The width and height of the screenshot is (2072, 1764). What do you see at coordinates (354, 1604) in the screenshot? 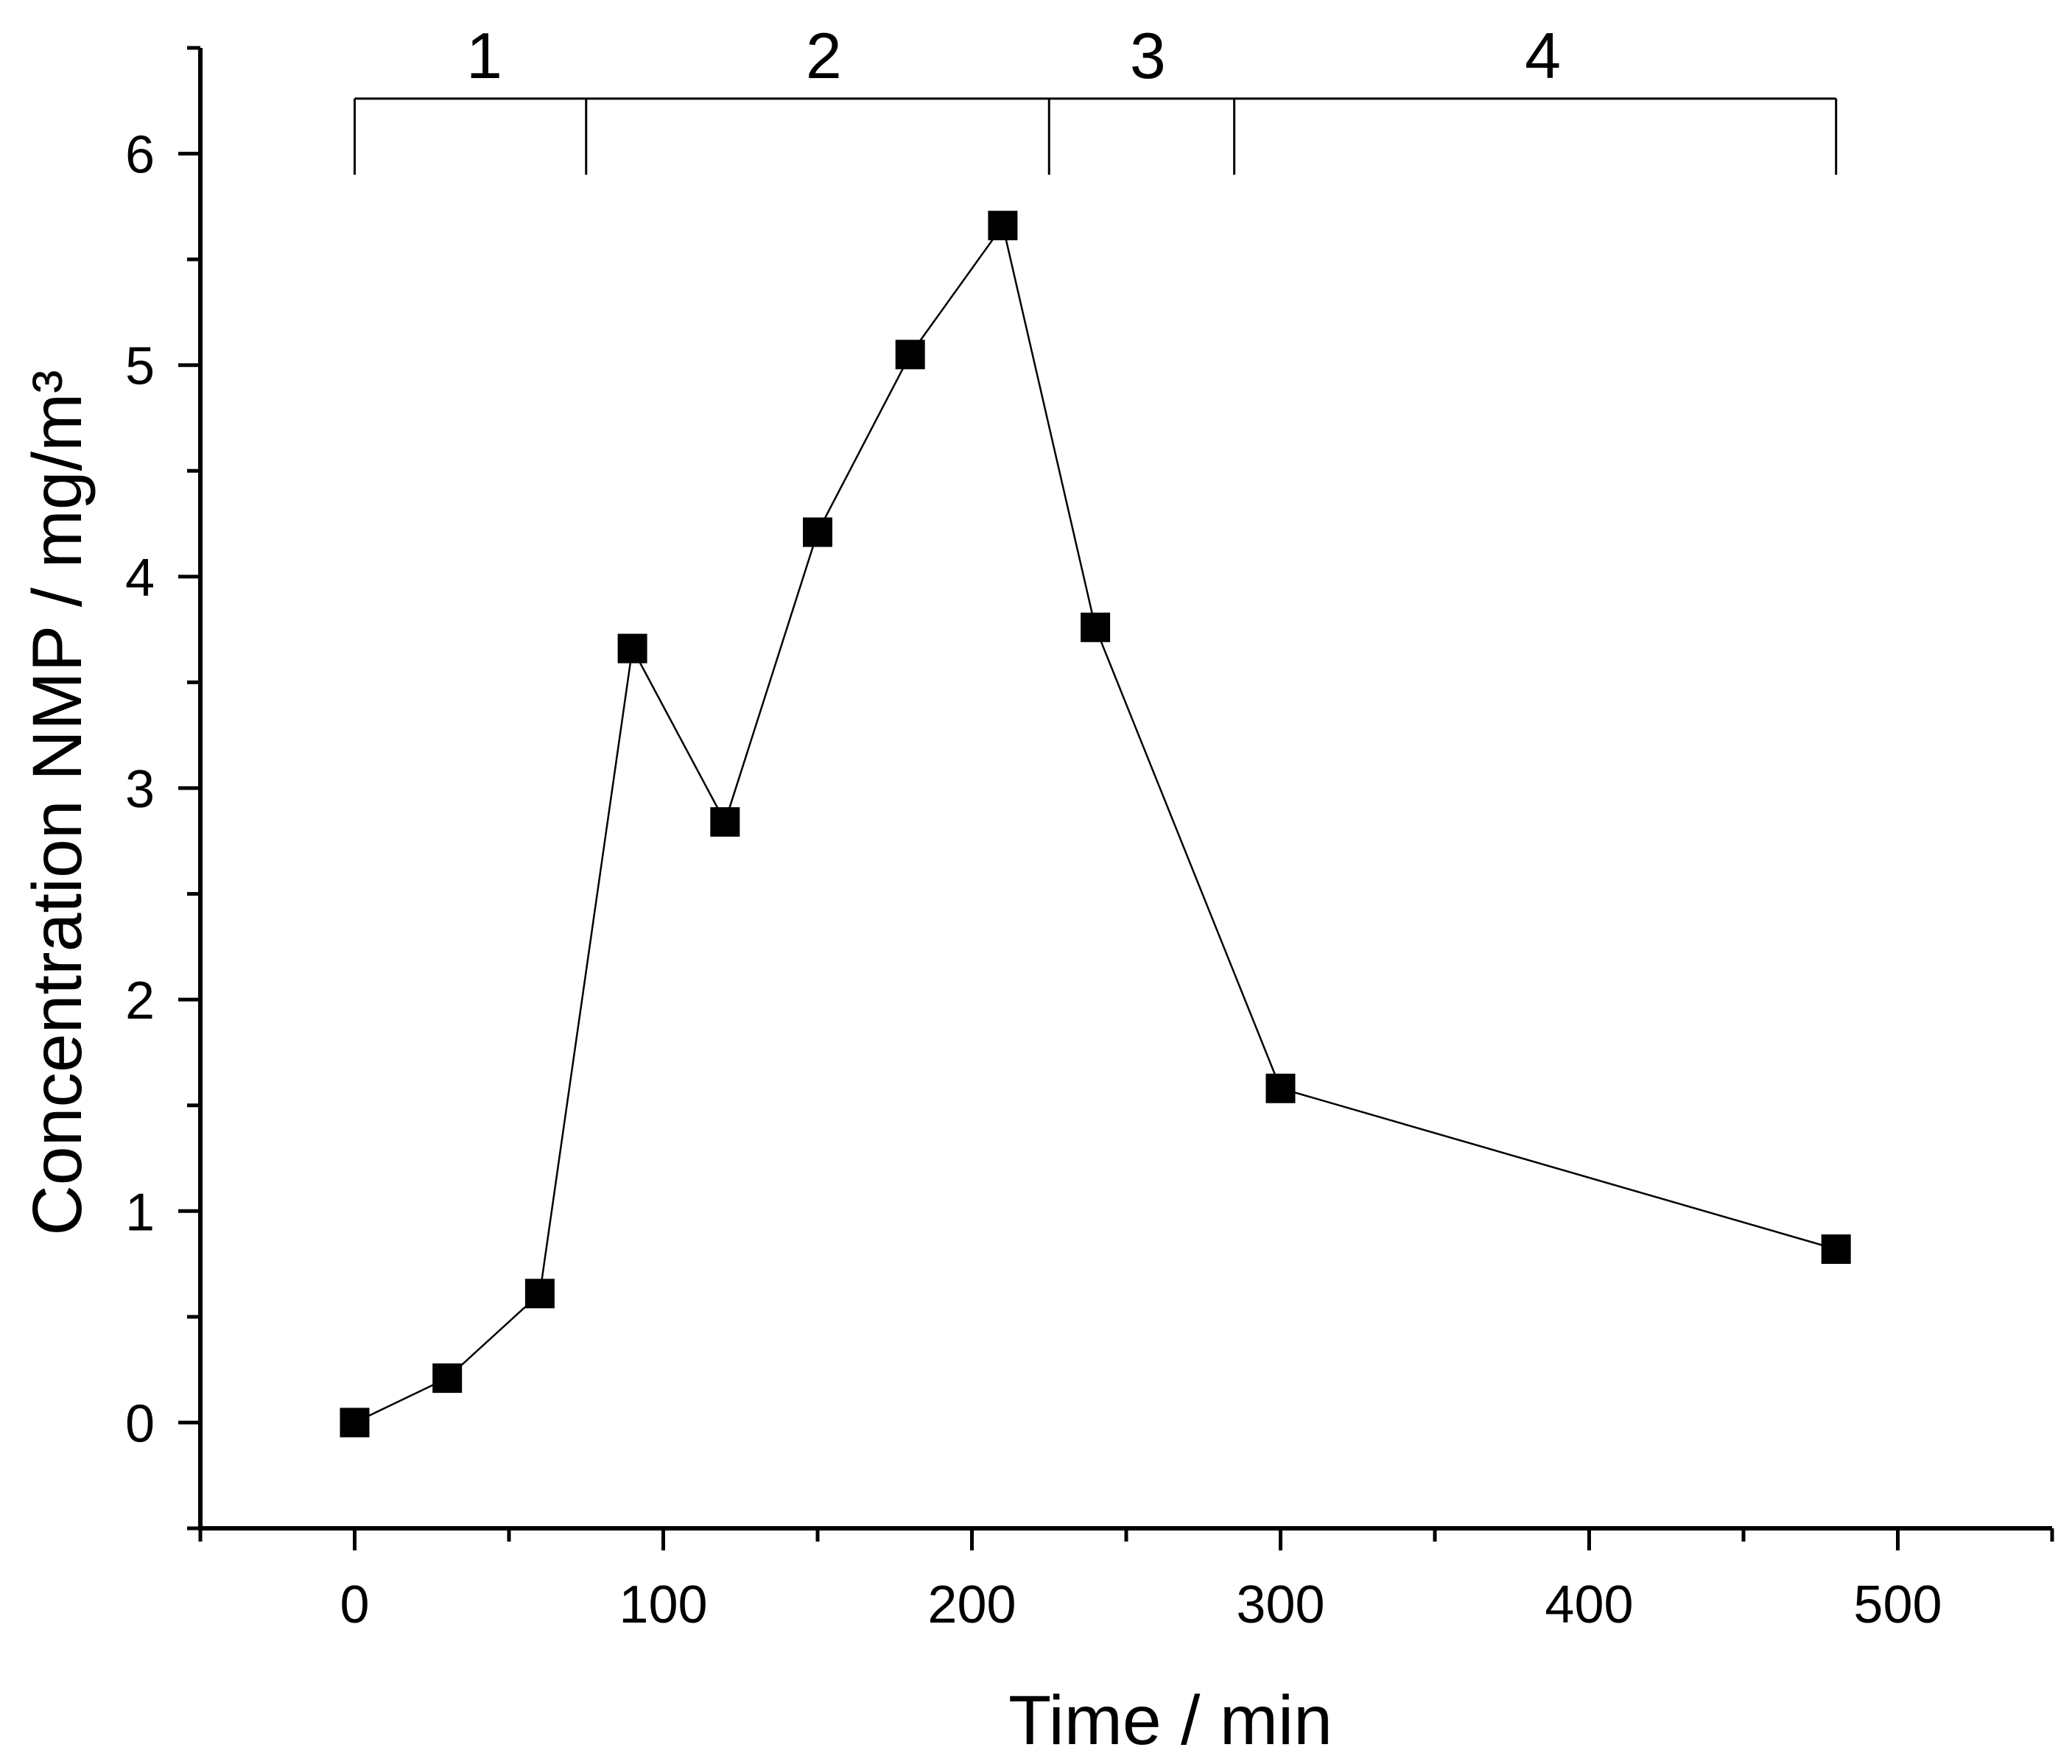
I see `x-tick-label: 0` at bounding box center [354, 1604].